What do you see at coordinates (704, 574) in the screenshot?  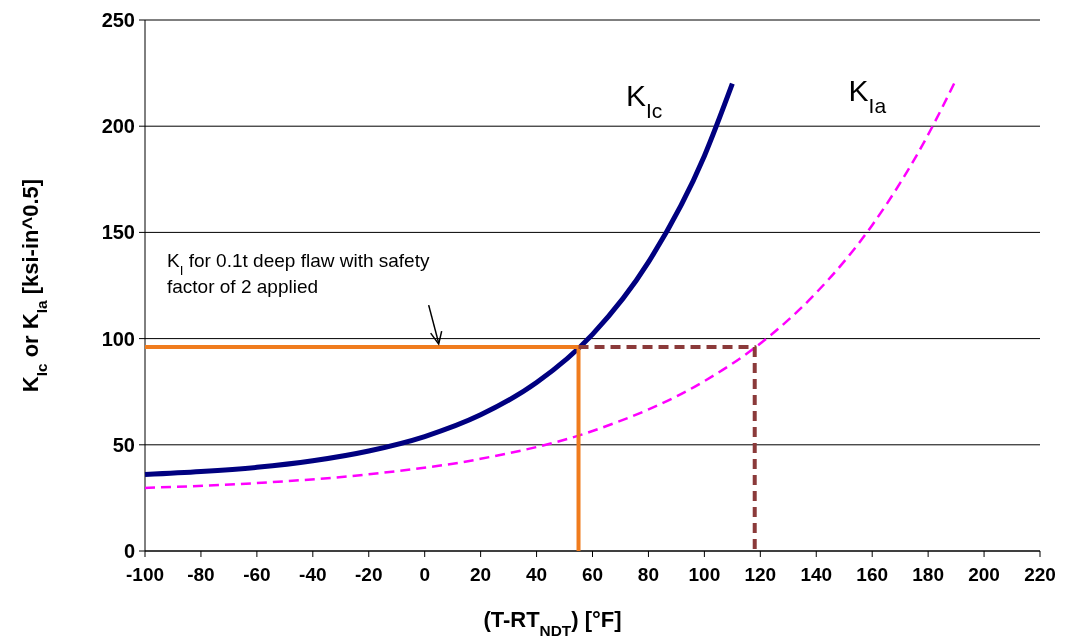 I see `x-tick-label: 100` at bounding box center [704, 574].